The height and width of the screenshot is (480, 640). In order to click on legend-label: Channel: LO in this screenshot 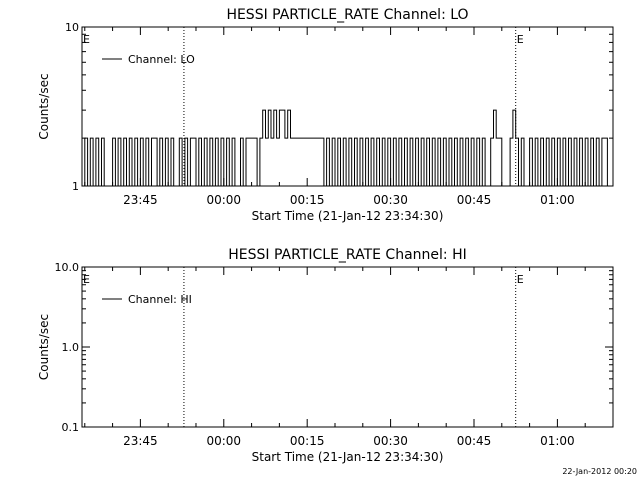, I will do `click(161, 59)`.